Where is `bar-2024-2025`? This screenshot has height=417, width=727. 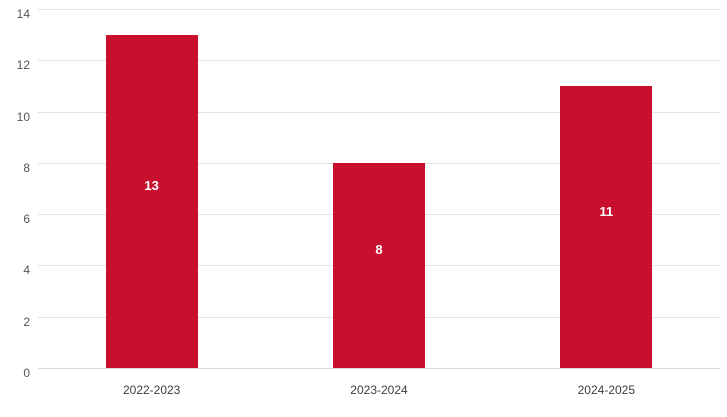
bar-2024-2025 is located at coordinates (606, 226).